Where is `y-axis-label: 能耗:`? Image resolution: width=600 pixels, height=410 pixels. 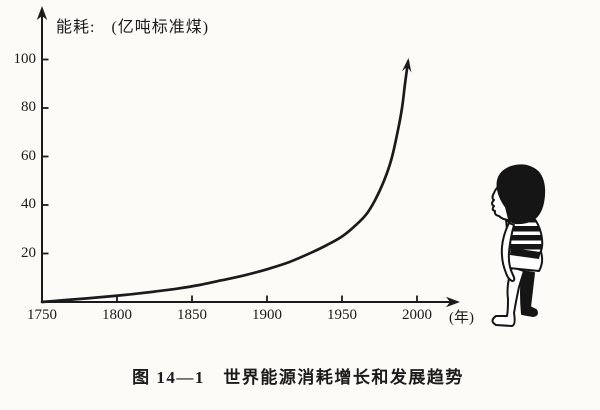 y-axis-label: 能耗: is located at coordinates (76, 27).